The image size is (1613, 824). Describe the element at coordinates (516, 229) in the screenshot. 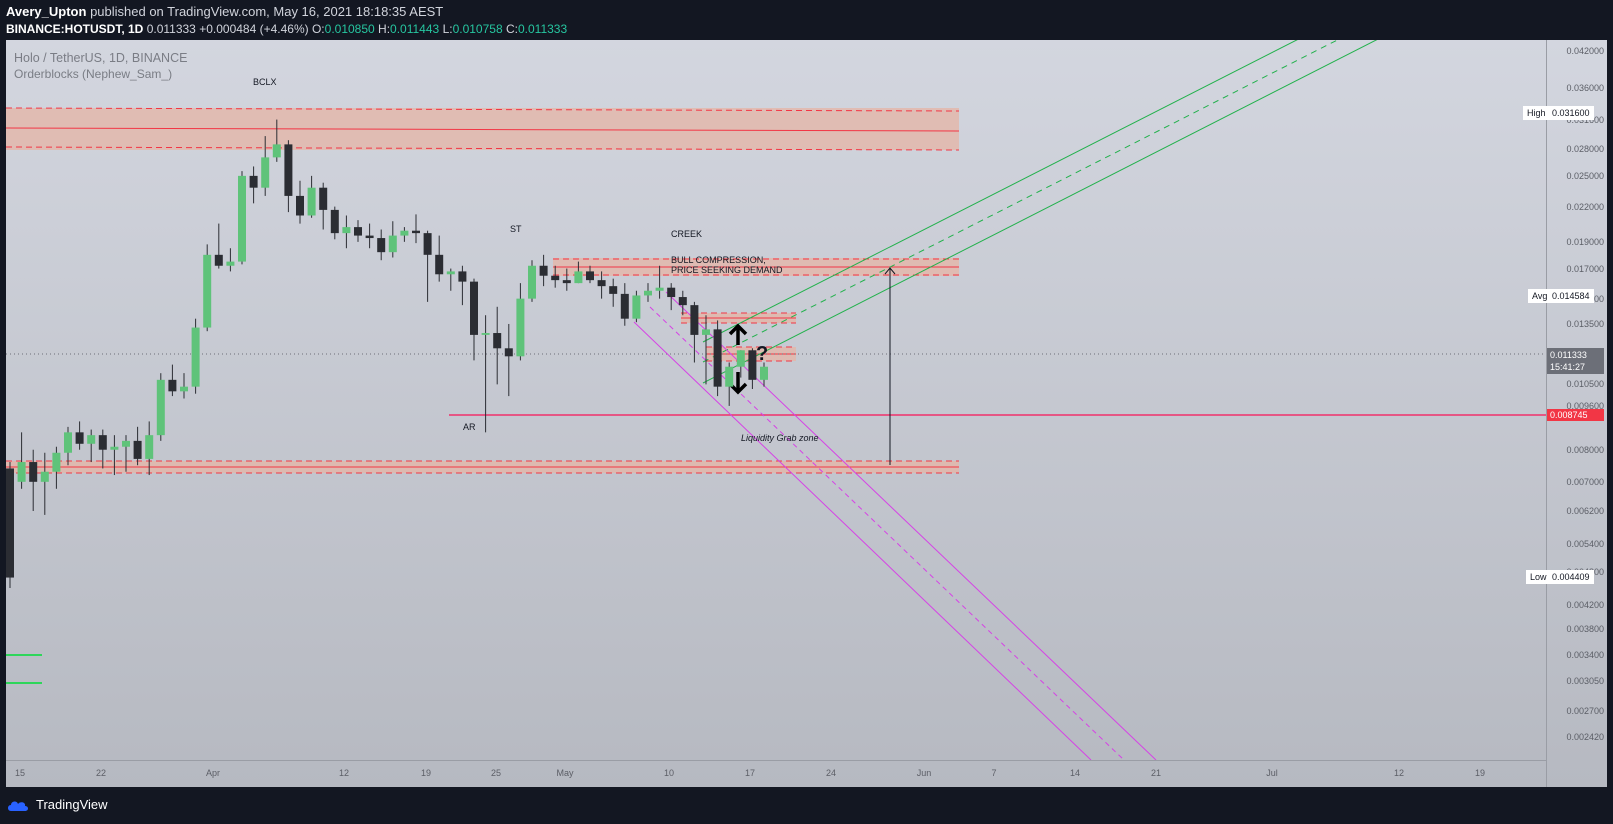

I see `annotation-st: ST` at that location.